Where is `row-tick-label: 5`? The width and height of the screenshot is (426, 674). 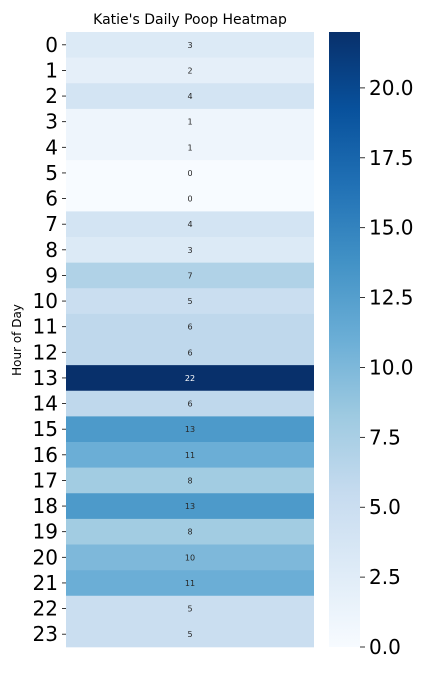
row-tick-label: 5 is located at coordinates (51, 173).